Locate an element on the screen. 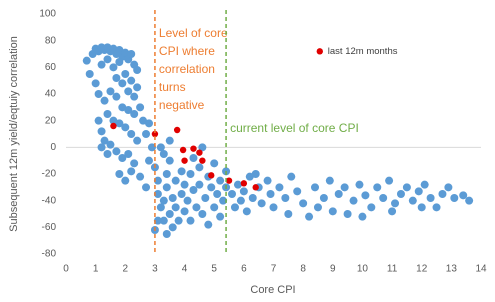  annotation: correlation is located at coordinates (187, 69).